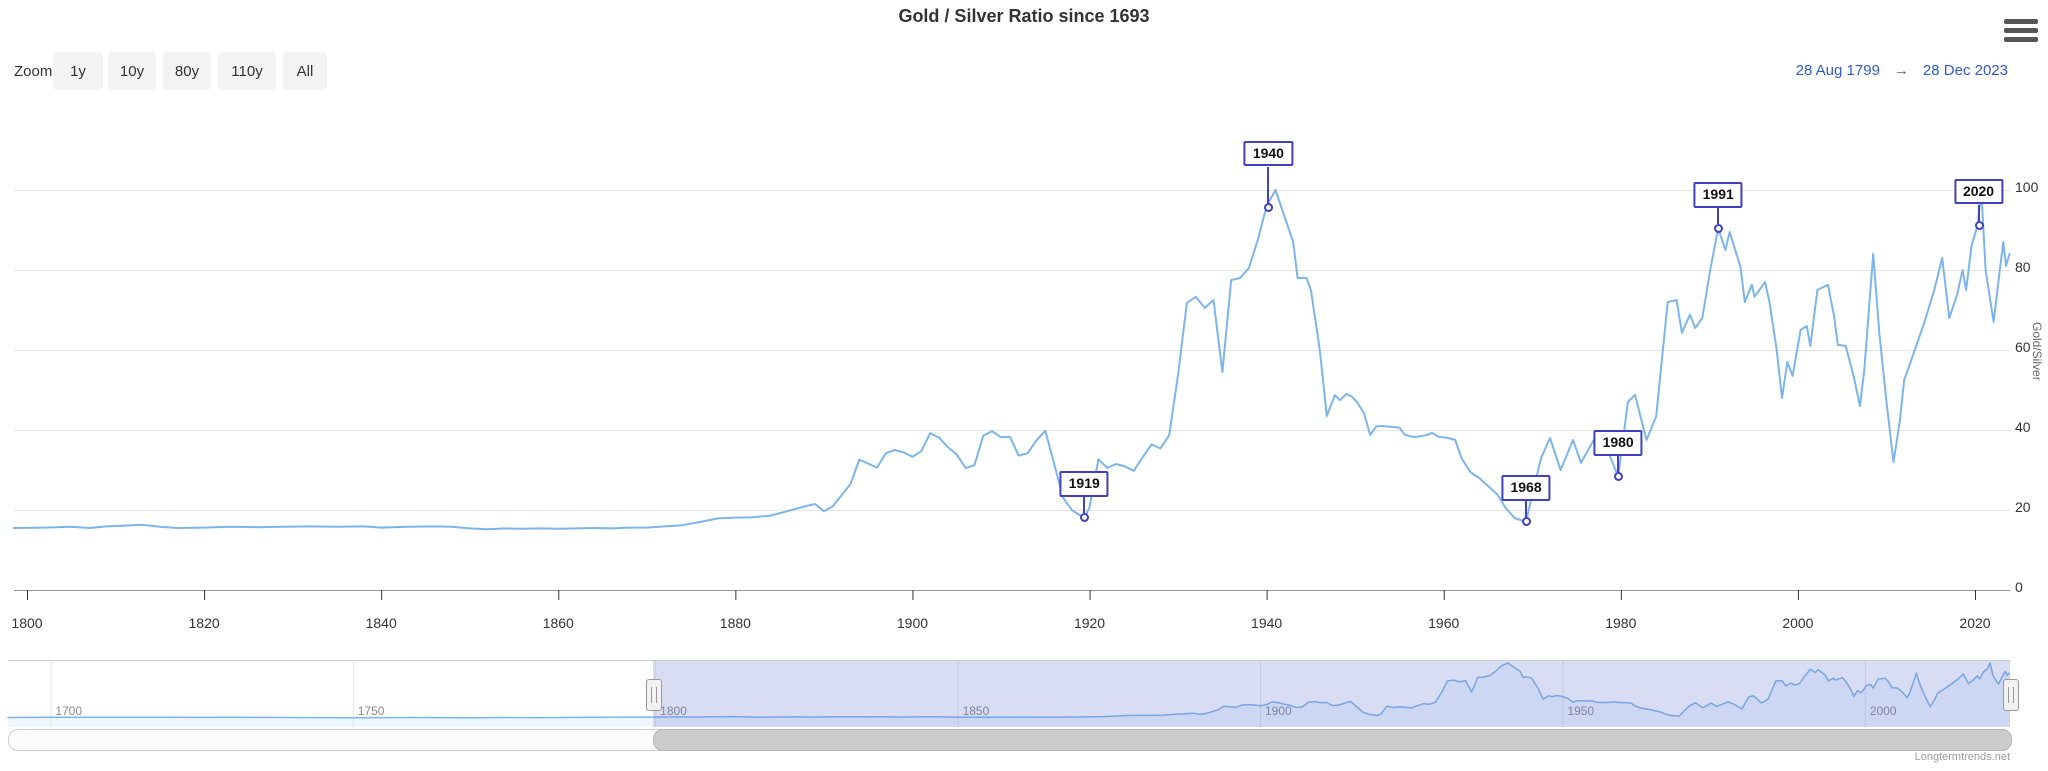 The width and height of the screenshot is (2048, 771). What do you see at coordinates (976, 711) in the screenshot?
I see `navigator-axis-label: 1850` at bounding box center [976, 711].